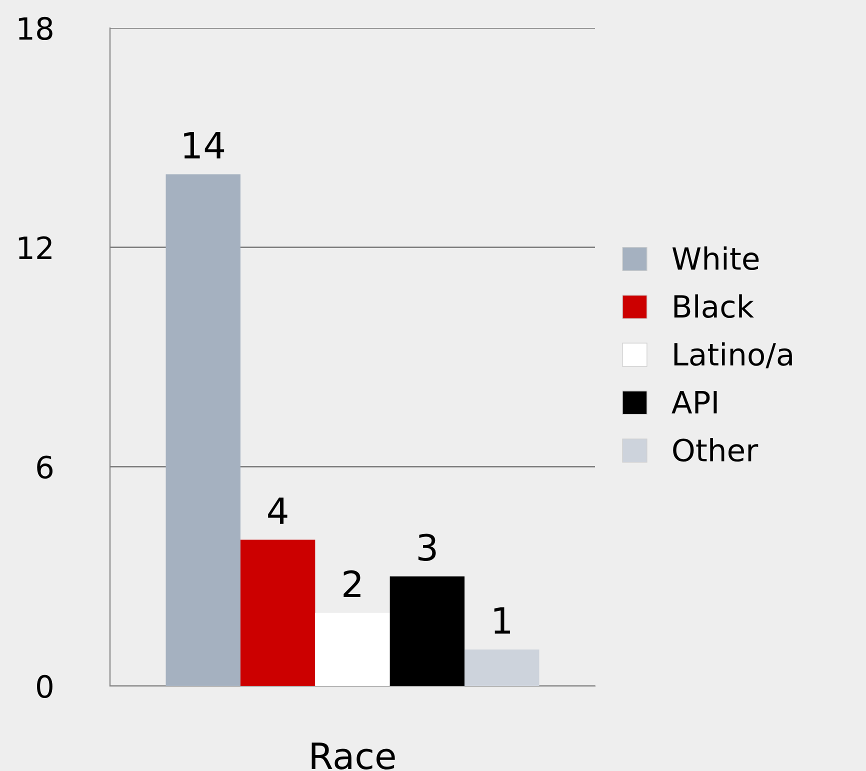 The image size is (866, 771). What do you see at coordinates (714, 306) in the screenshot?
I see `legend-label: Black` at bounding box center [714, 306].